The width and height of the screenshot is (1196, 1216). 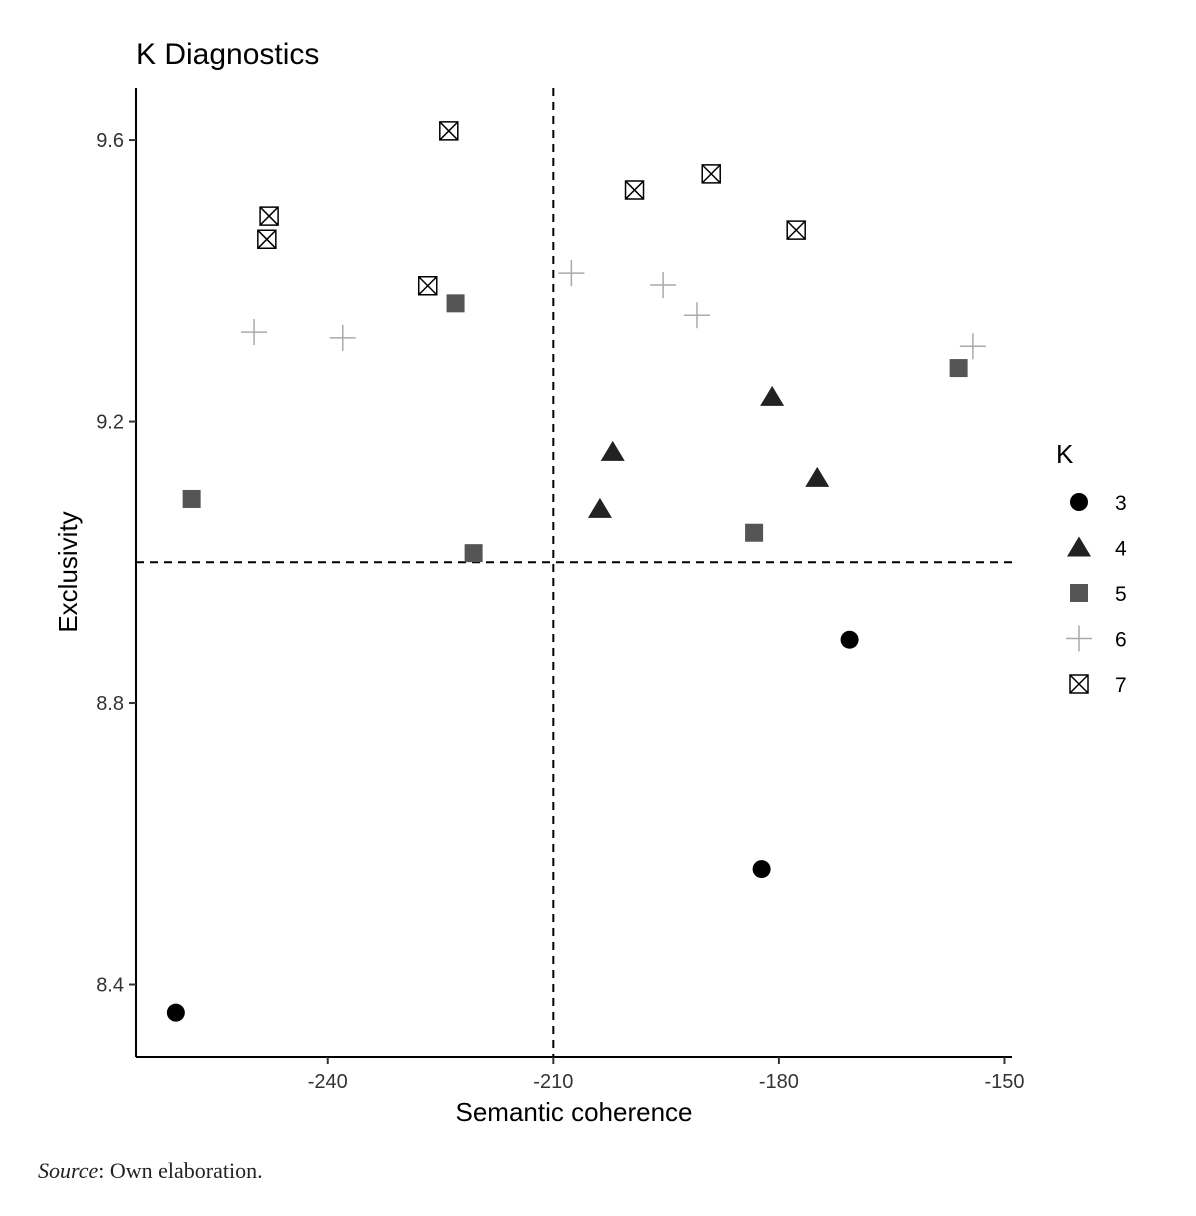 What do you see at coordinates (1121, 640) in the screenshot?
I see `legend-label-k6: 6` at bounding box center [1121, 640].